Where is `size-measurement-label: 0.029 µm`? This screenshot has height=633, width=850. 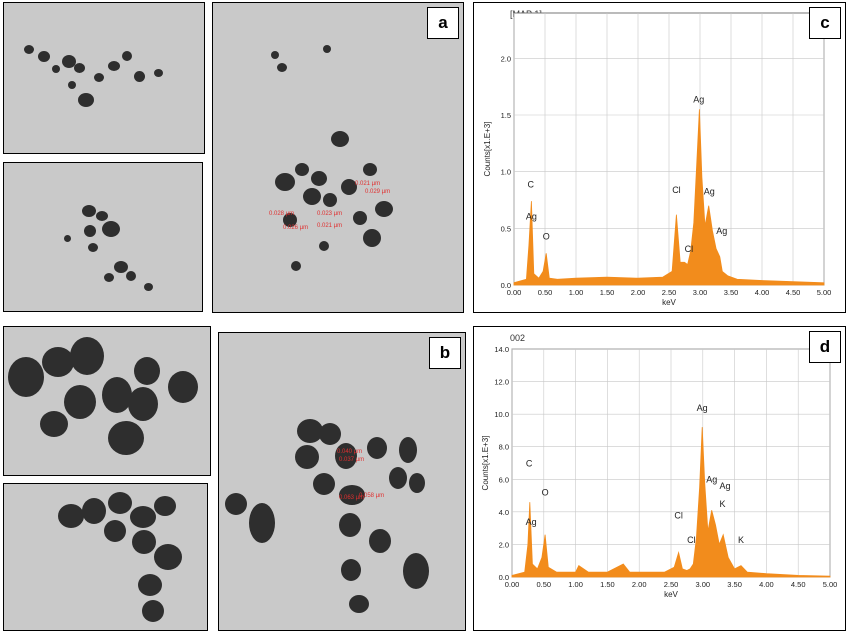 size-measurement-label: 0.029 µm is located at coordinates (378, 192).